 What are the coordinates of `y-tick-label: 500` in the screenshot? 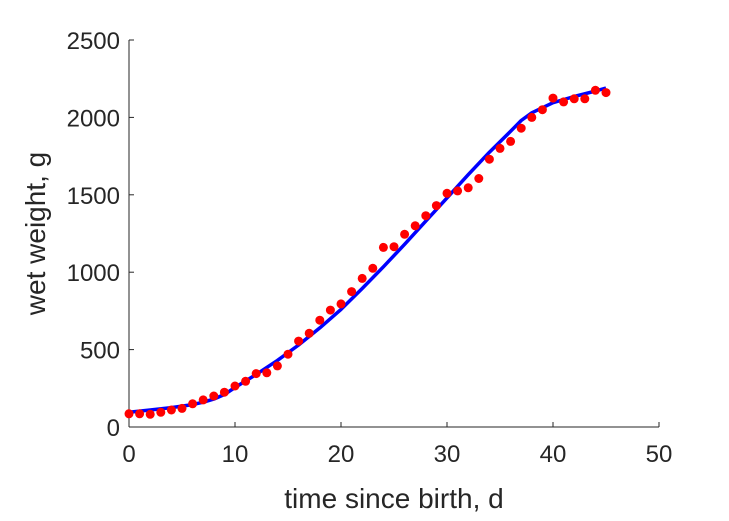 It's located at (100, 351).